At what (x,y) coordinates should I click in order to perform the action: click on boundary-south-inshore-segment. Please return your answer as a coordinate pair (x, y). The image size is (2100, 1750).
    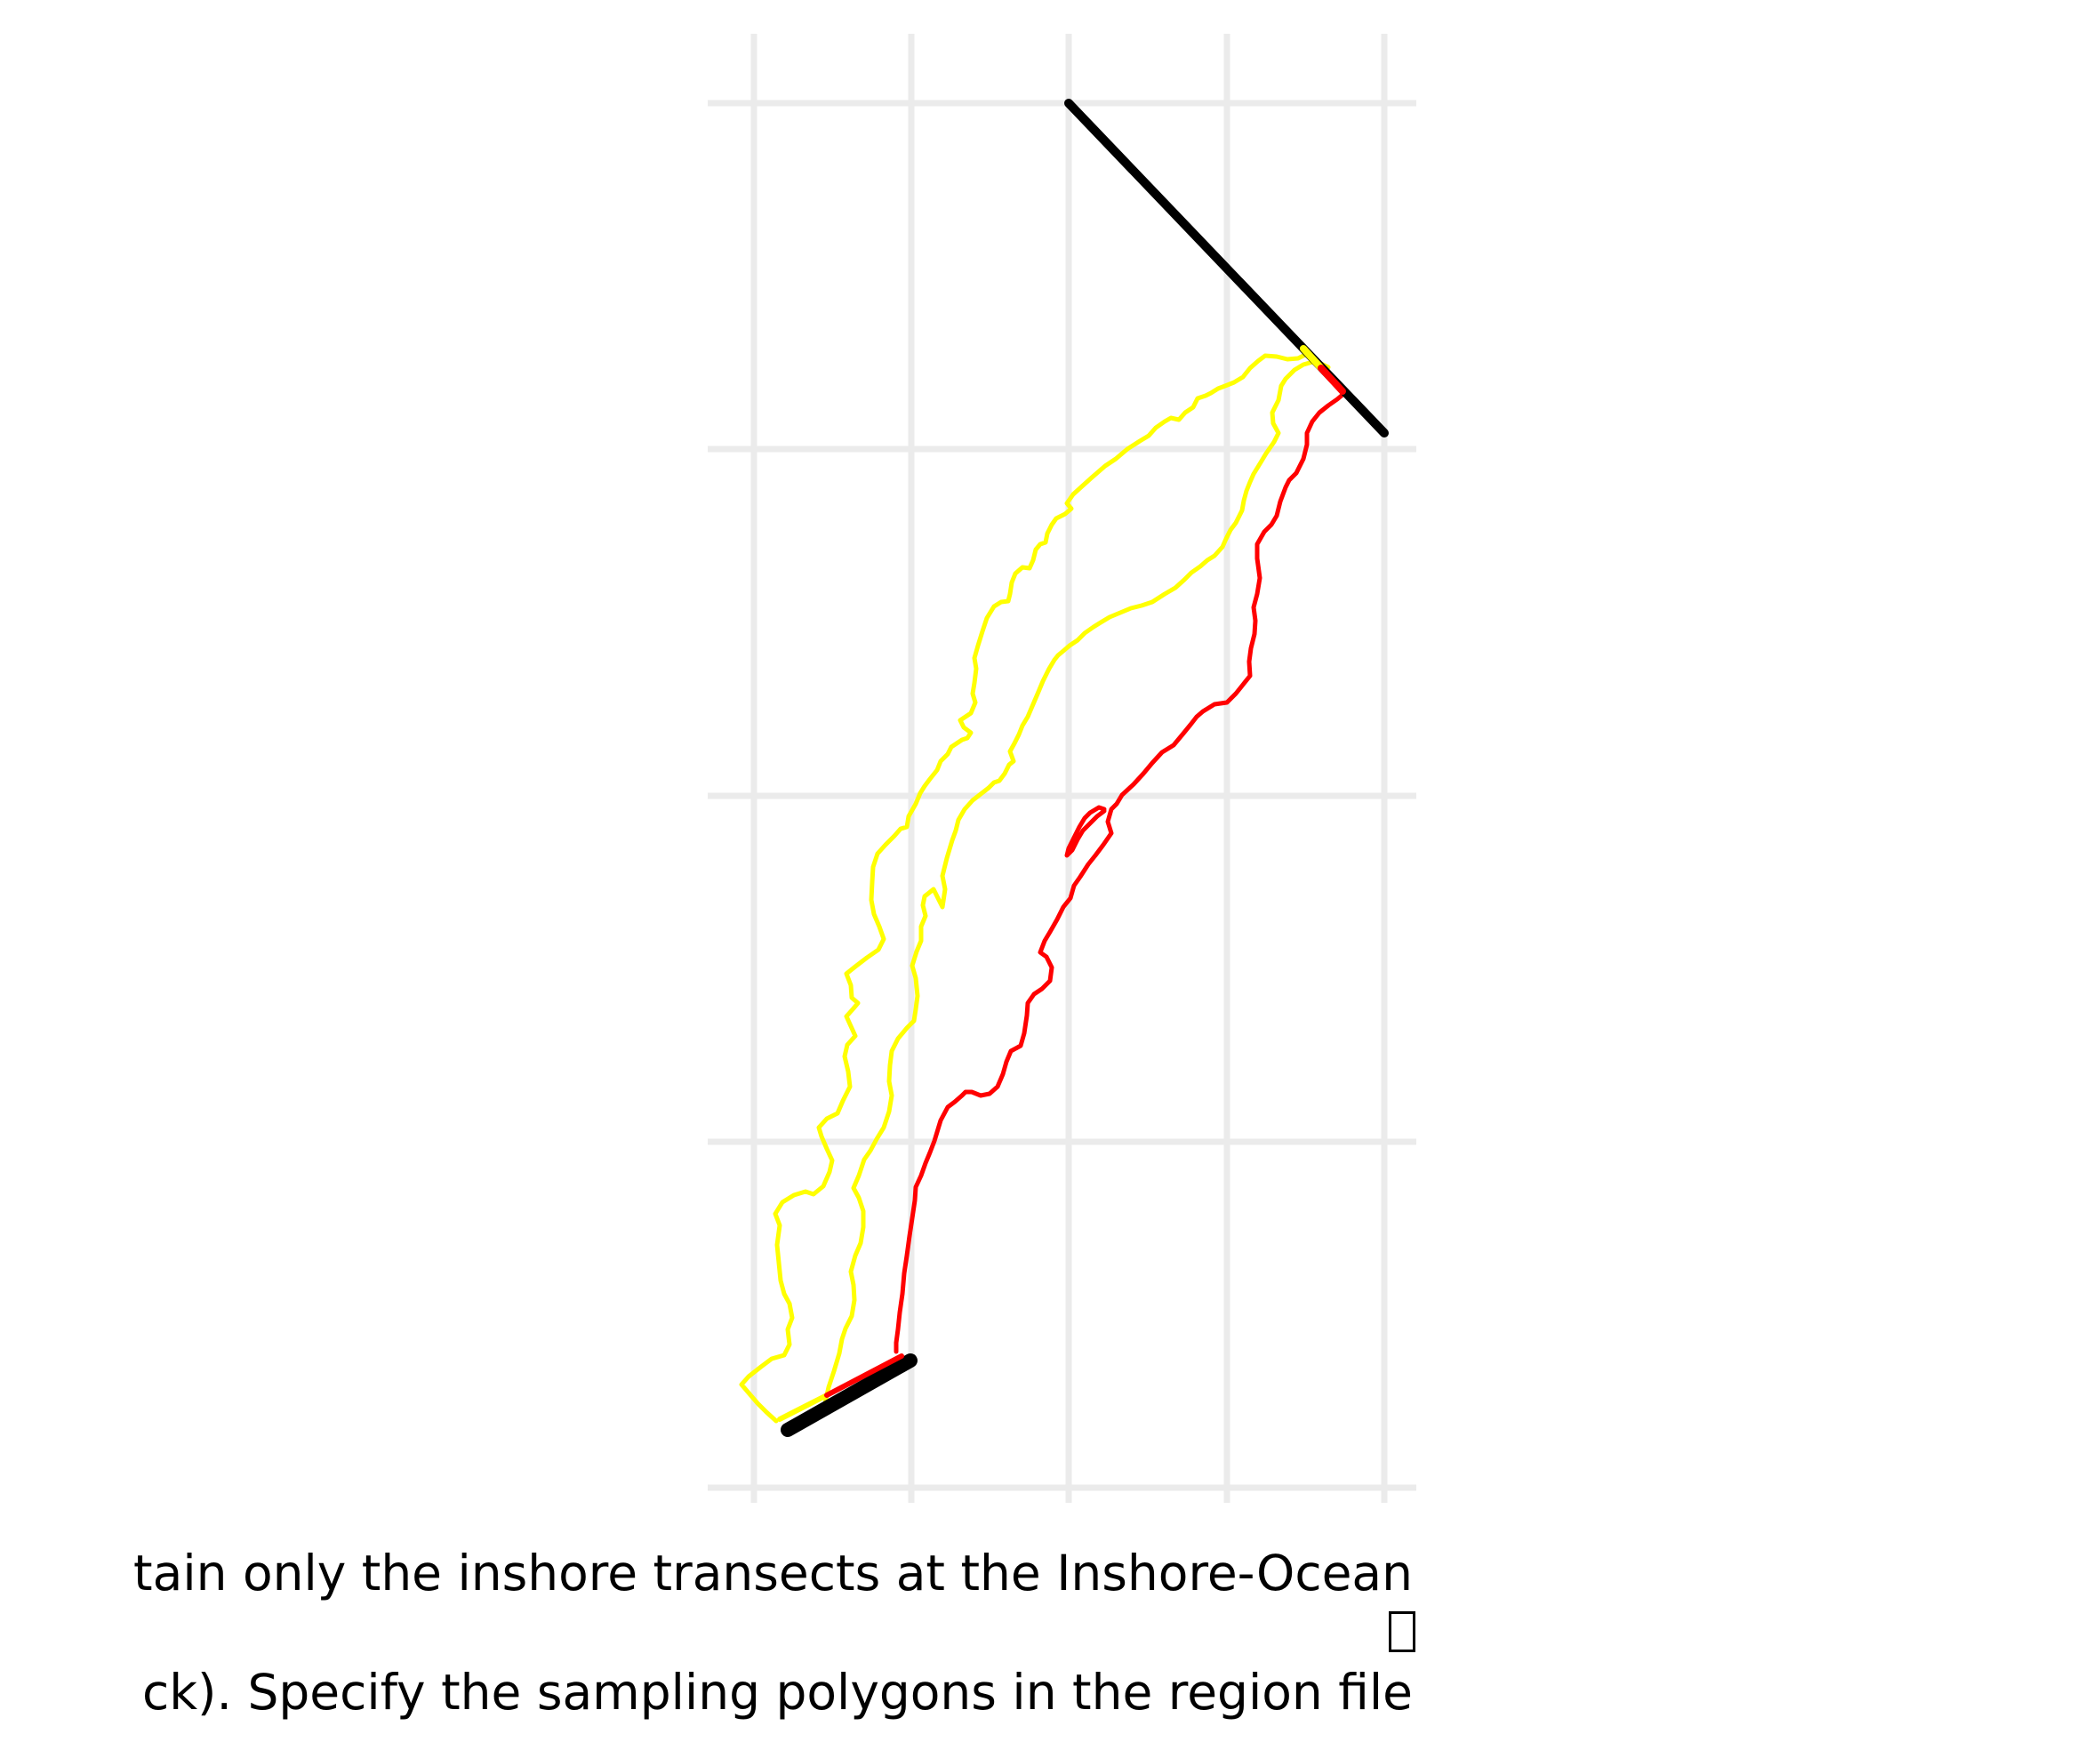
    Looking at the image, I should click on (804, 1407).